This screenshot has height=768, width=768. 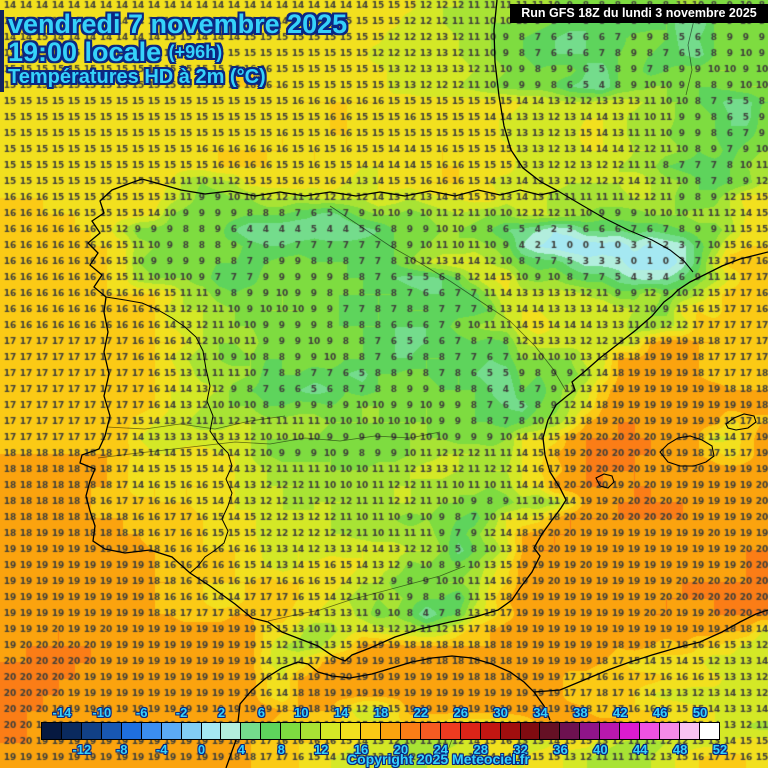 What do you see at coordinates (241, 749) in the screenshot?
I see `legend-tick-label: 4` at bounding box center [241, 749].